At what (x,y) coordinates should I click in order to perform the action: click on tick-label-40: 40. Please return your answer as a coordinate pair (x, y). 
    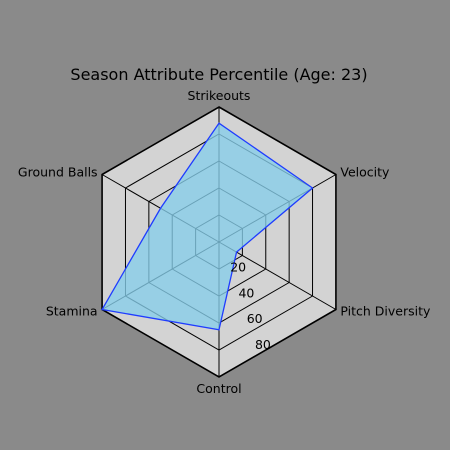
    Looking at the image, I should click on (246, 292).